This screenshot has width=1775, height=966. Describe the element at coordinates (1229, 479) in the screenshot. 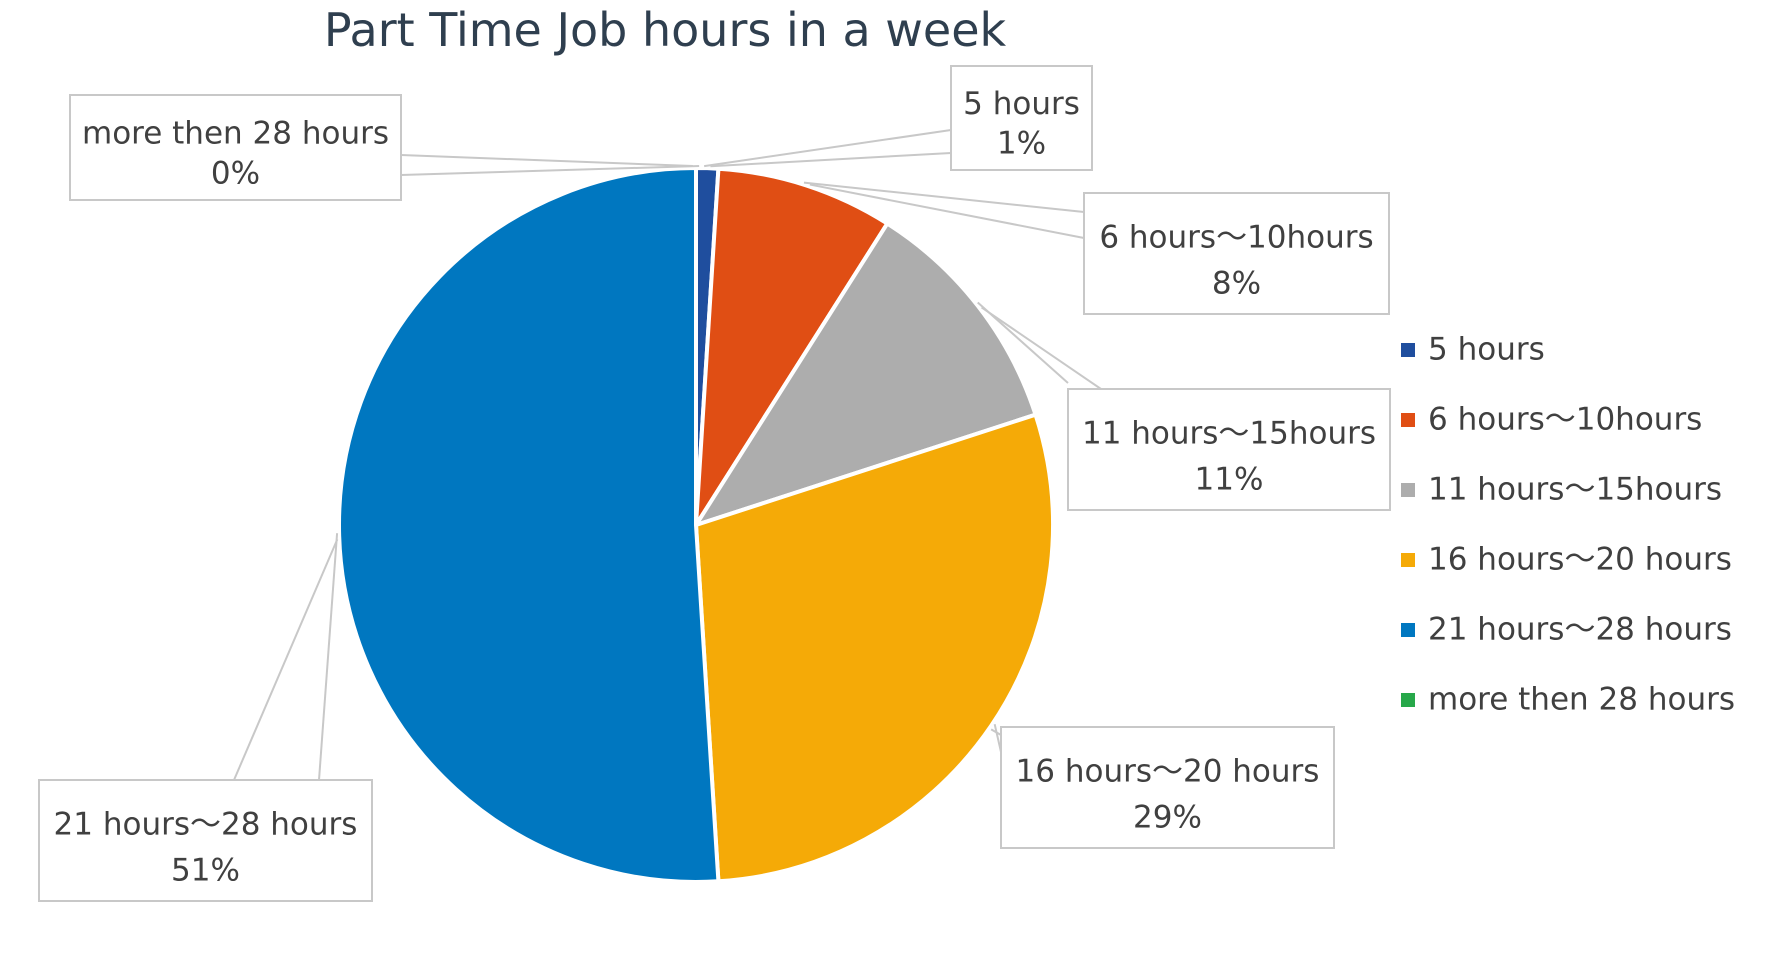

I see `data-label-percent: 11%` at that location.